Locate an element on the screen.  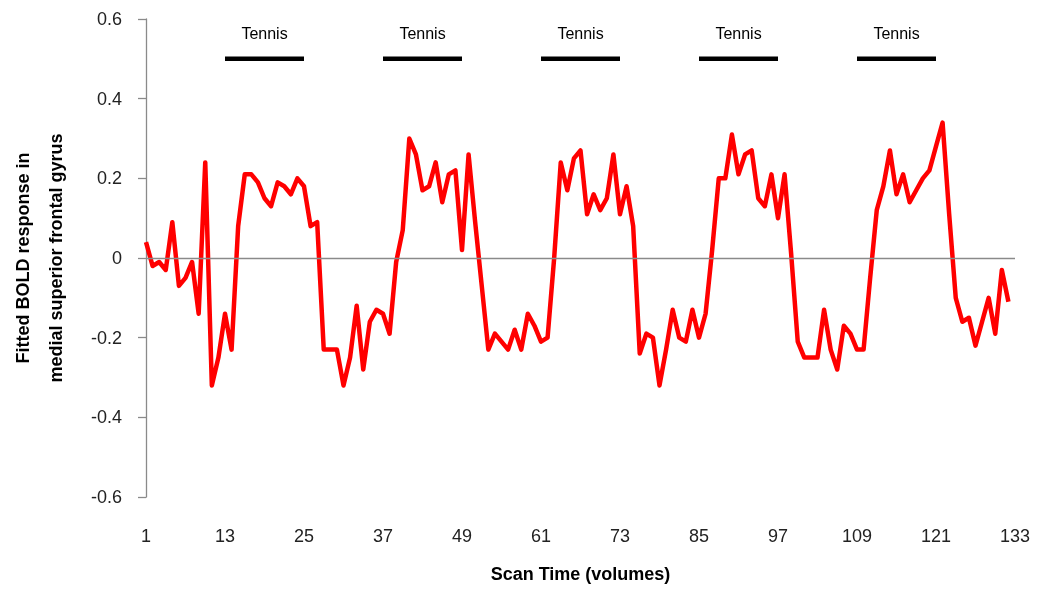
y-tick-label: 0 is located at coordinates (116, 258).